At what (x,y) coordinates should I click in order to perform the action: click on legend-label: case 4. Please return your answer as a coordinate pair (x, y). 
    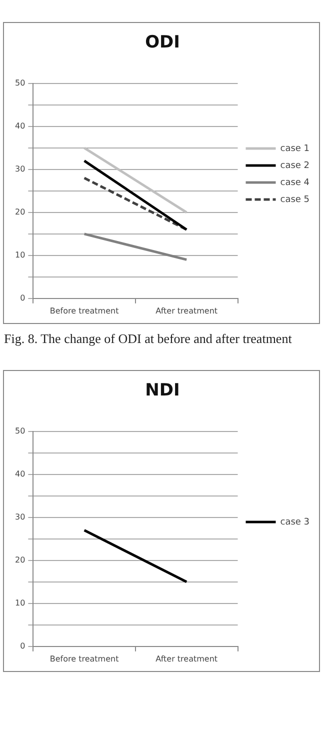
    Looking at the image, I should click on (295, 183).